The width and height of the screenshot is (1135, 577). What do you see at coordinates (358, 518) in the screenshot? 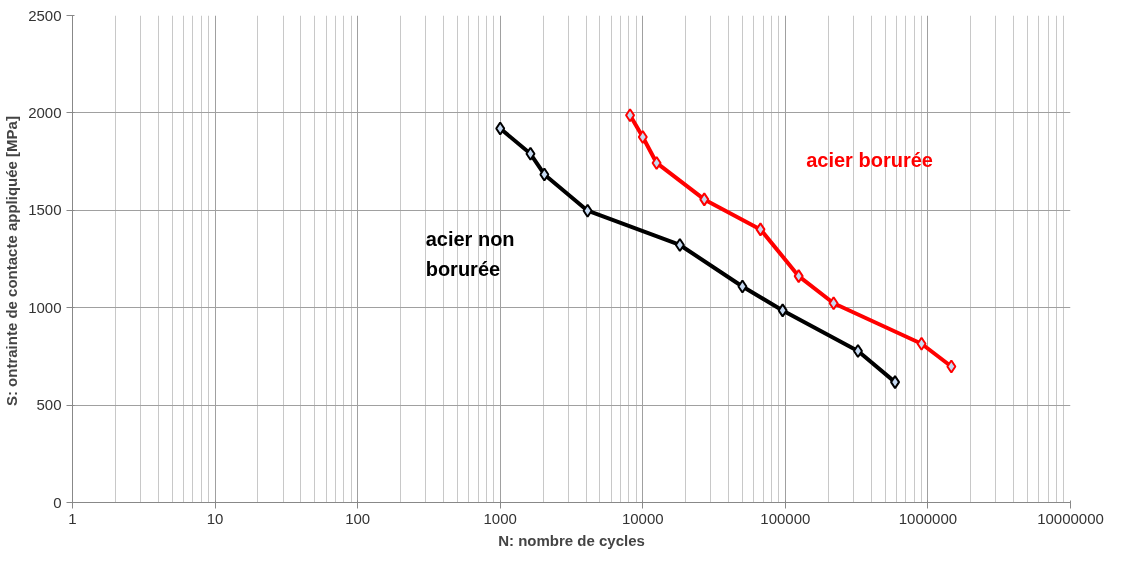
I see `x-tick-label: 100` at bounding box center [358, 518].